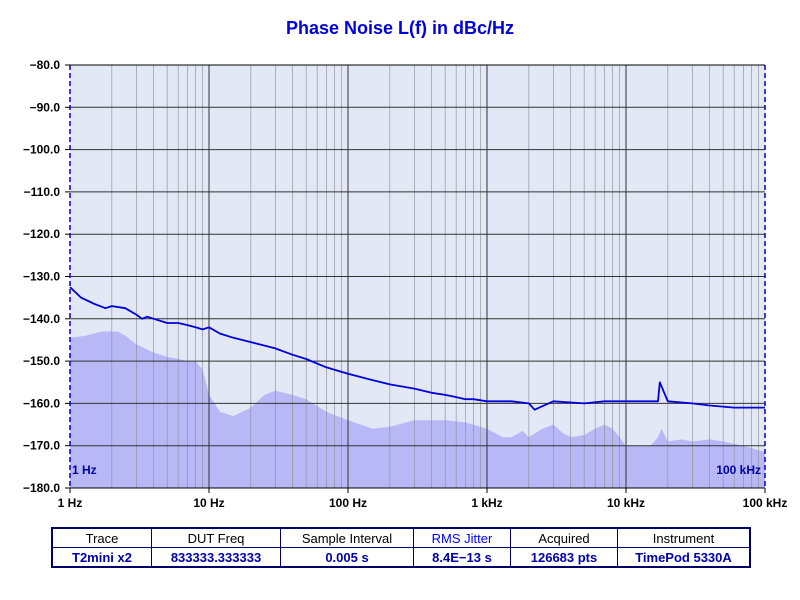 The height and width of the screenshot is (600, 800). I want to click on value-dut-freq: 833333.333333, so click(216, 557).